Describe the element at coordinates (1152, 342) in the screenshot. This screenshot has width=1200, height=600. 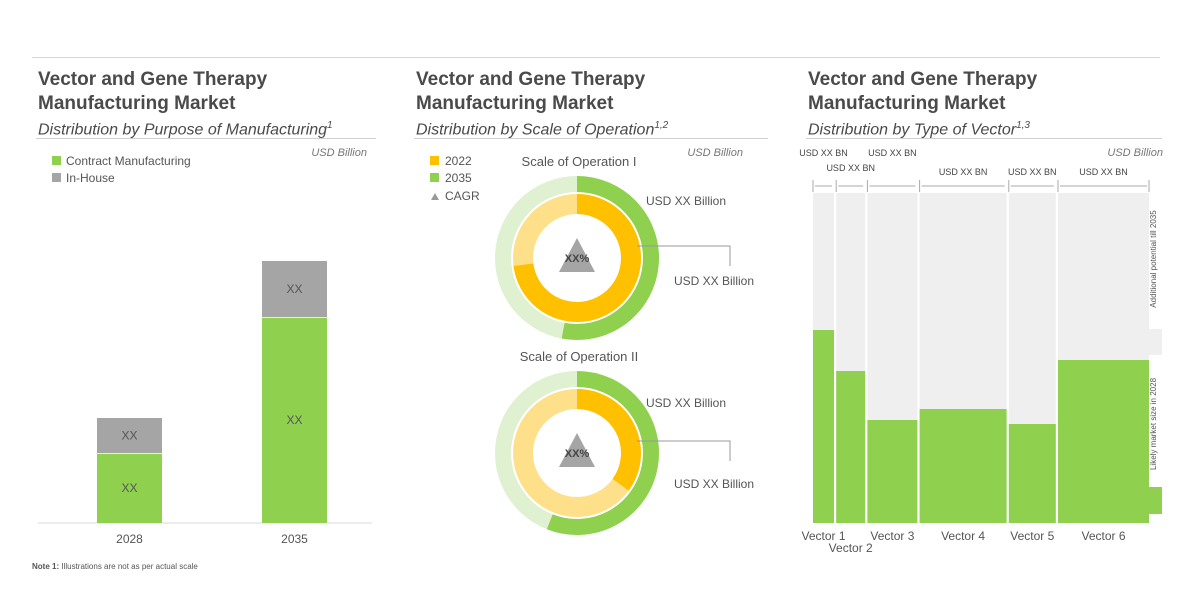
I see `side-swatch-potential` at that location.